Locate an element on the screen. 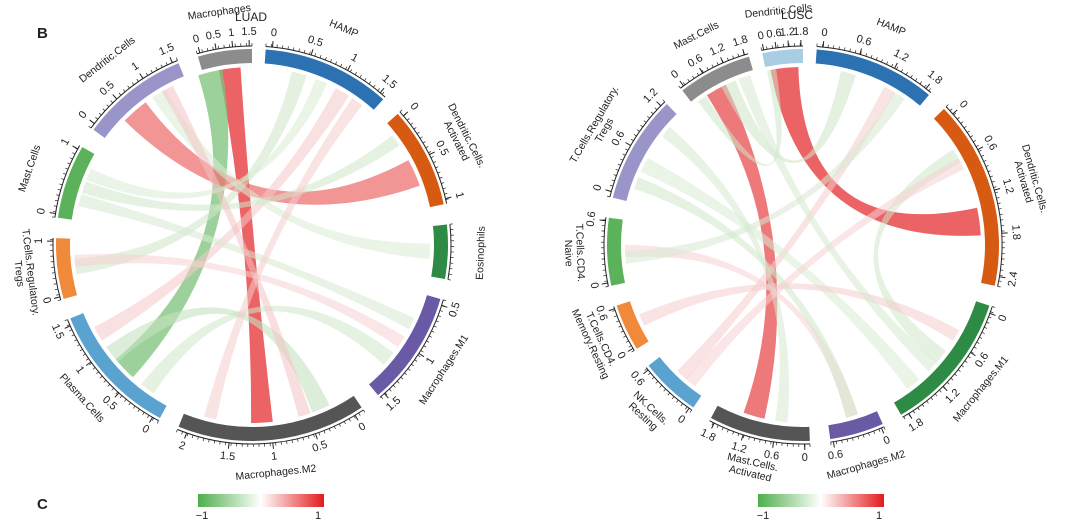  lusc-tick-label: 1.2 is located at coordinates (739, 448).